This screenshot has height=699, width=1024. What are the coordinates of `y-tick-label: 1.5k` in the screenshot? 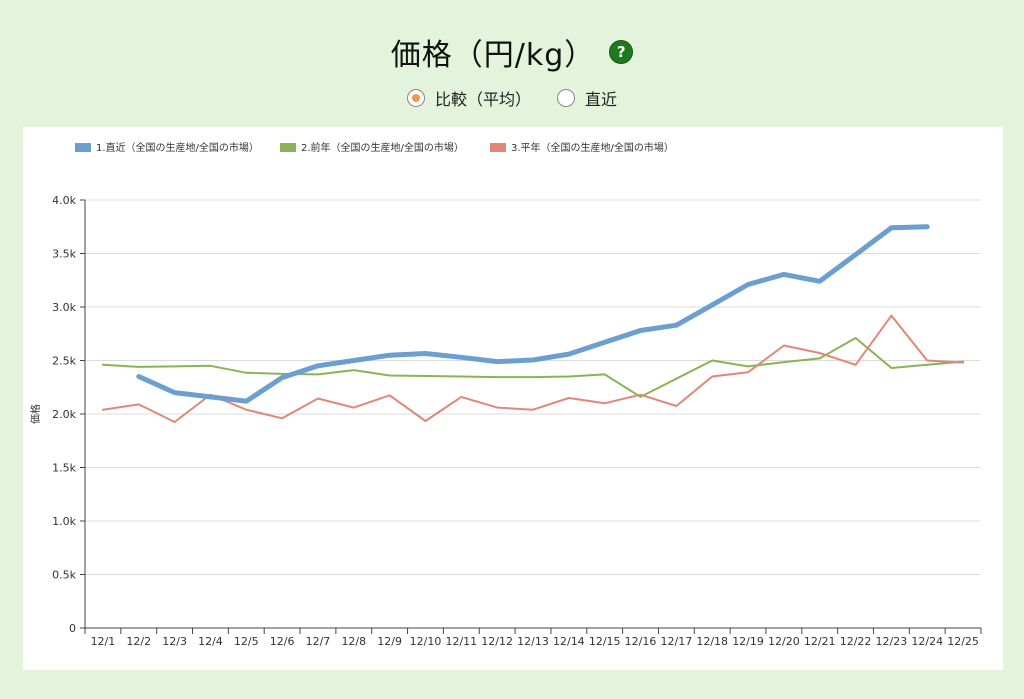 It's located at (64, 468).